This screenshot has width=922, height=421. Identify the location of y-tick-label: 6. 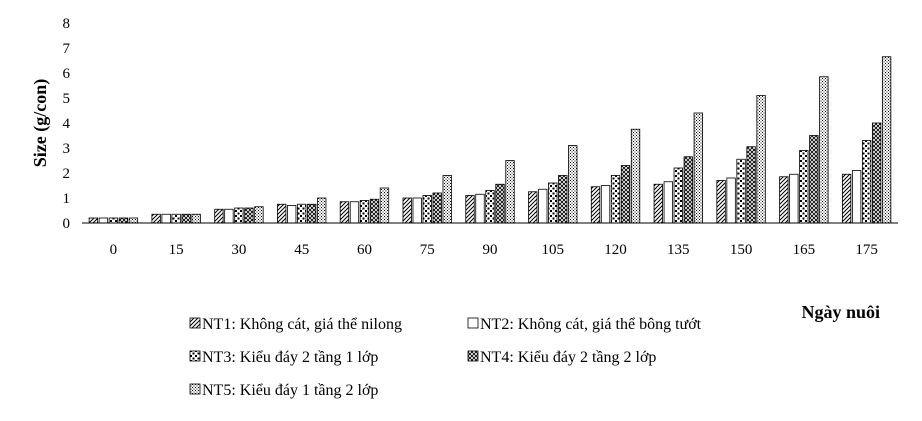
(67, 74).